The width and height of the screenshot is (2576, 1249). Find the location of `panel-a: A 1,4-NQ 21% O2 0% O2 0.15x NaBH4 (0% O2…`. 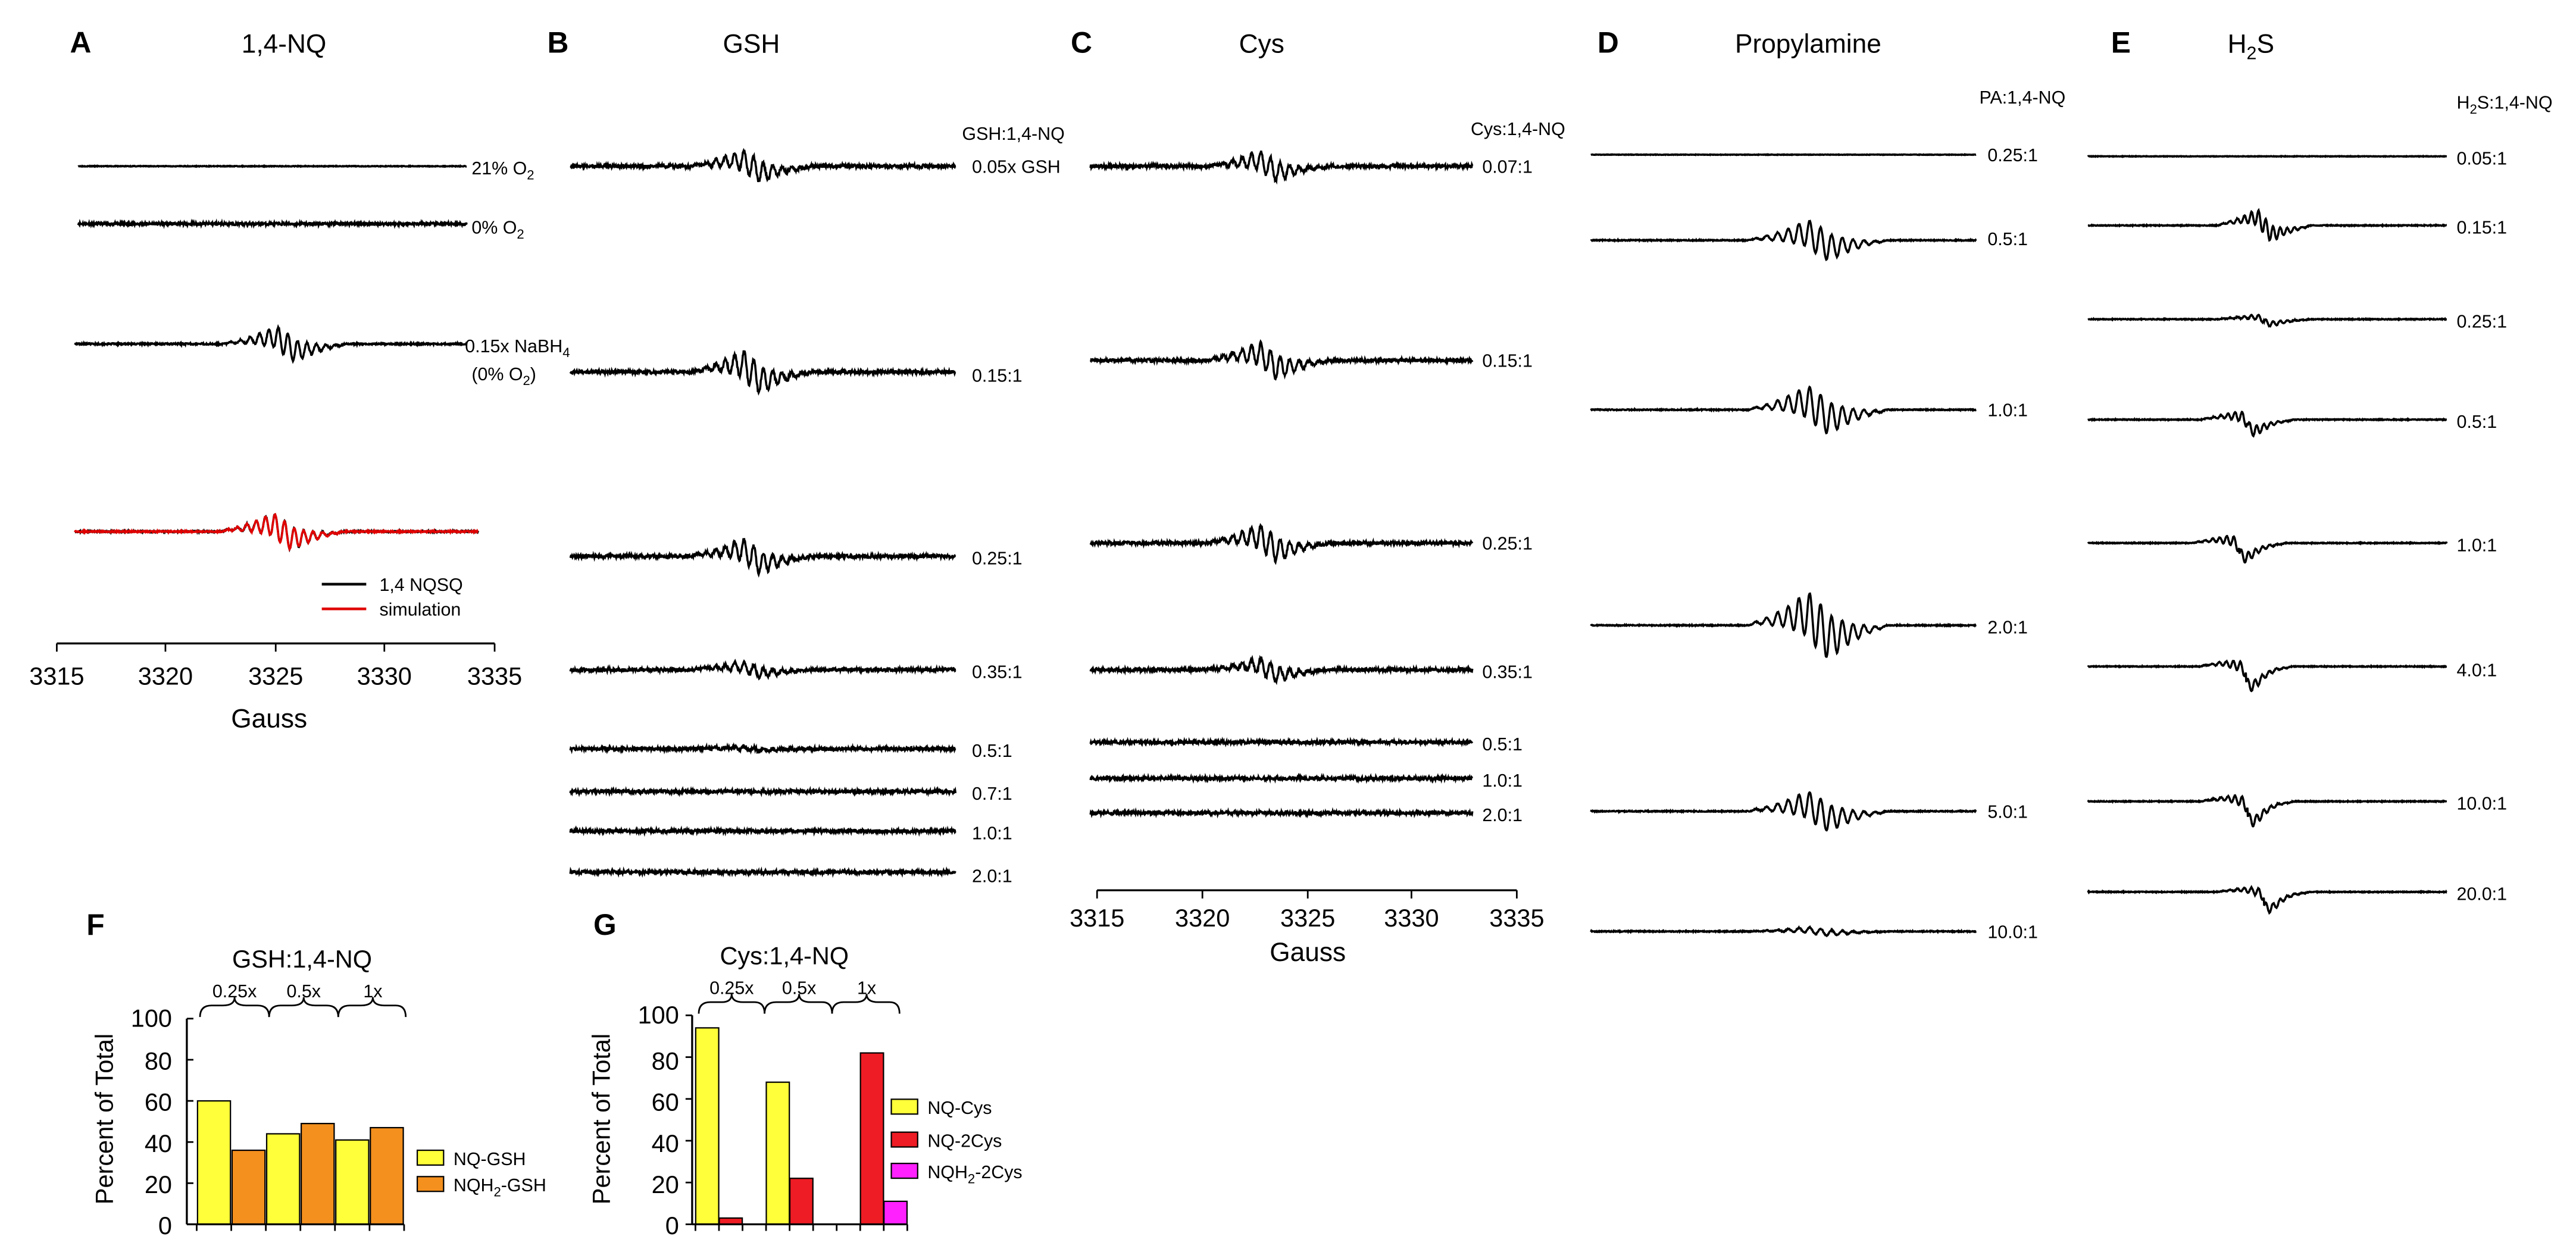

panel-a: A 1,4-NQ 21% O2 0% O2 0.15x NaBH4 (0% O2… is located at coordinates (299, 379).